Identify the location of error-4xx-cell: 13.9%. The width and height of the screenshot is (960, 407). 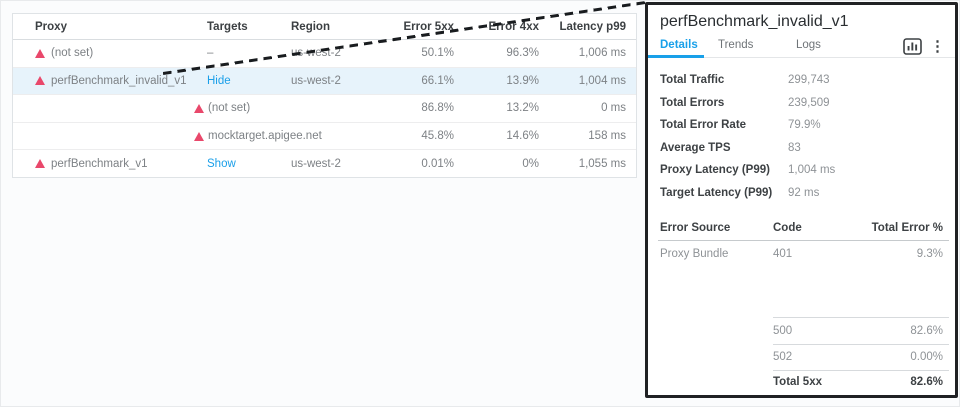
(522, 80).